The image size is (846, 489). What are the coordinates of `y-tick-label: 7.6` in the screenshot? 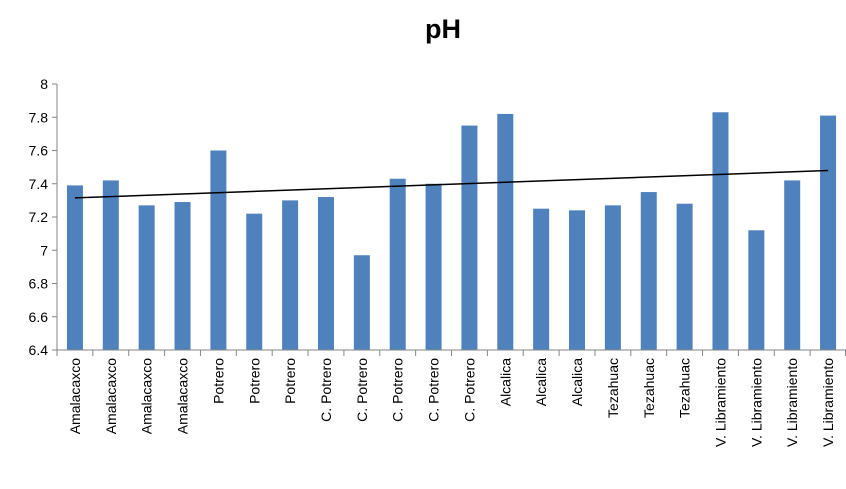 It's located at (39, 151).